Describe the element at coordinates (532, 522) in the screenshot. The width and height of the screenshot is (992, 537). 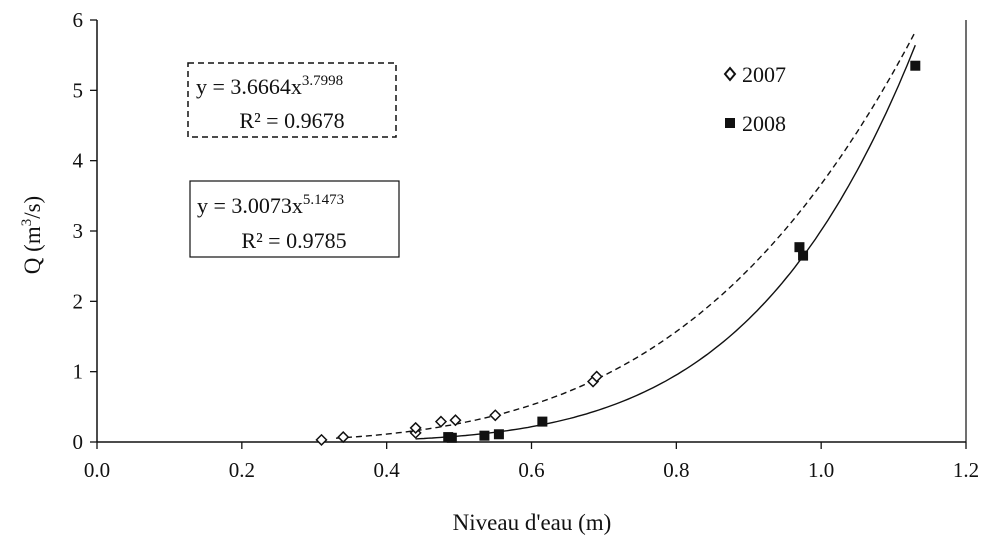
I see `x-axis-title: Niveau d'eau (m)` at that location.